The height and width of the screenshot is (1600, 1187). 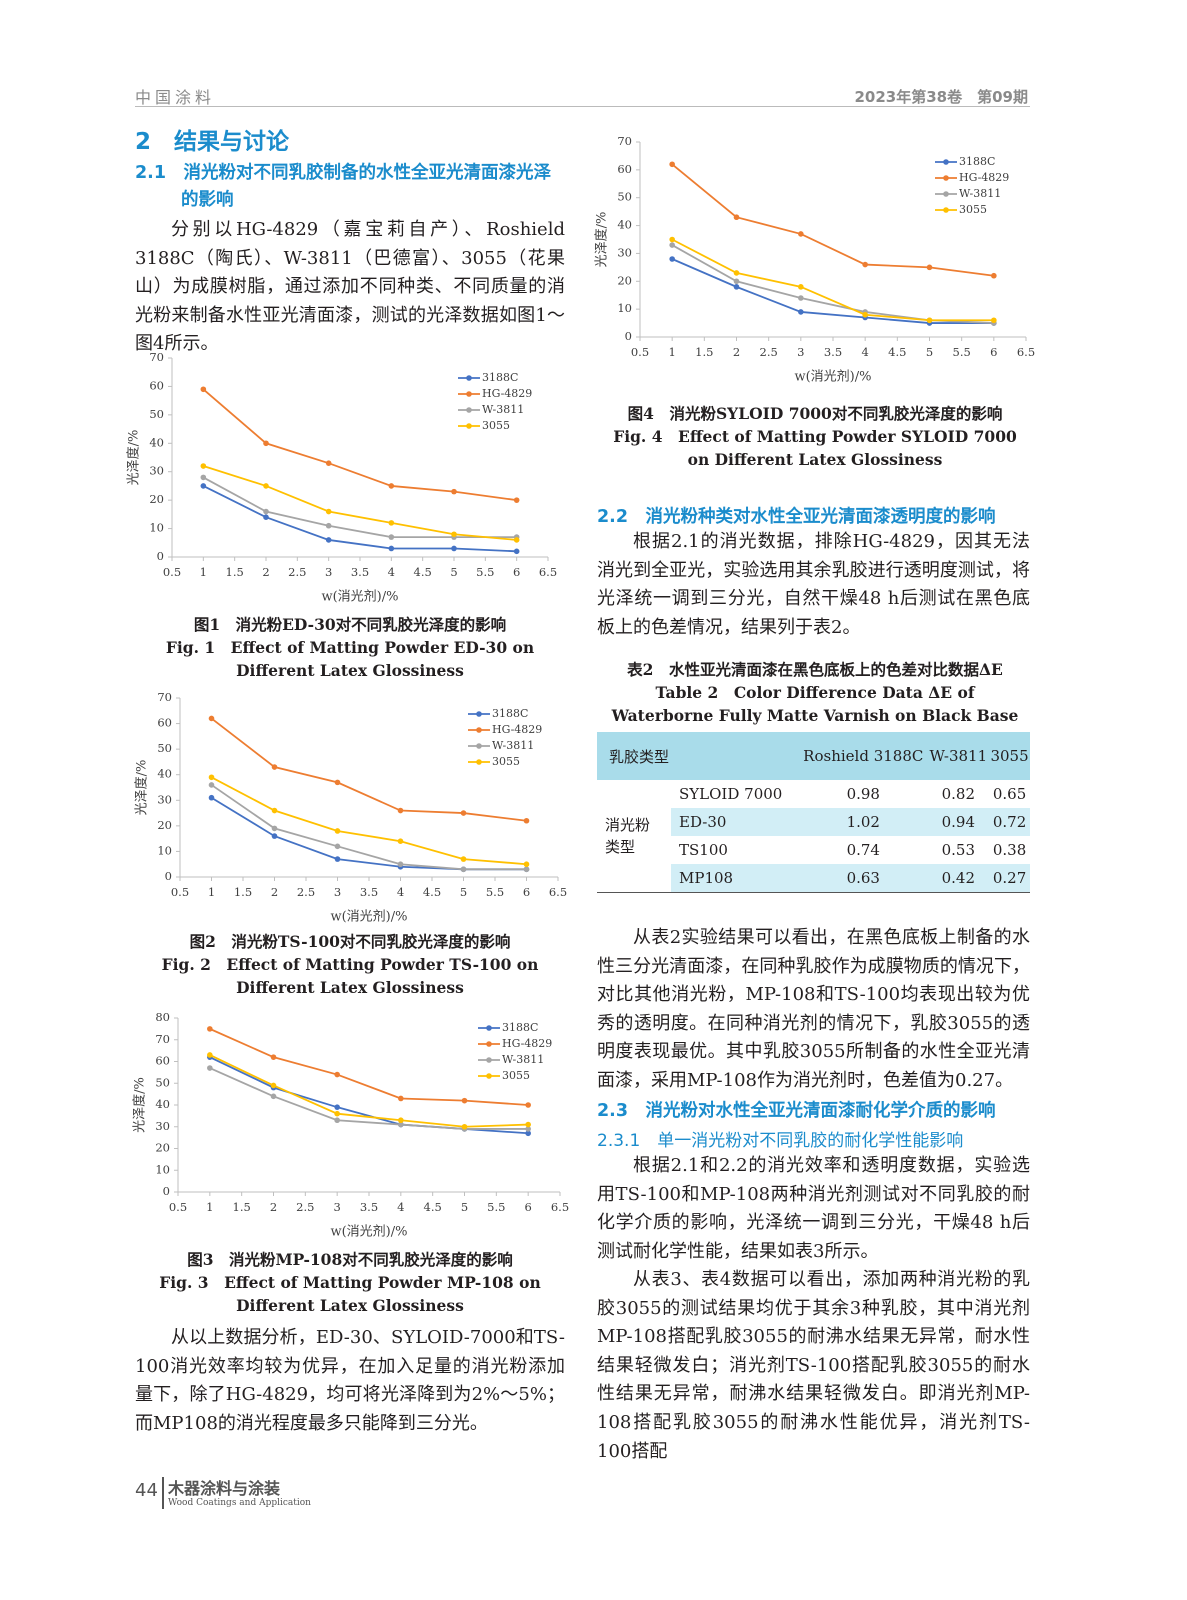 I want to click on legend-label: W-3811, so click(x=503, y=409).